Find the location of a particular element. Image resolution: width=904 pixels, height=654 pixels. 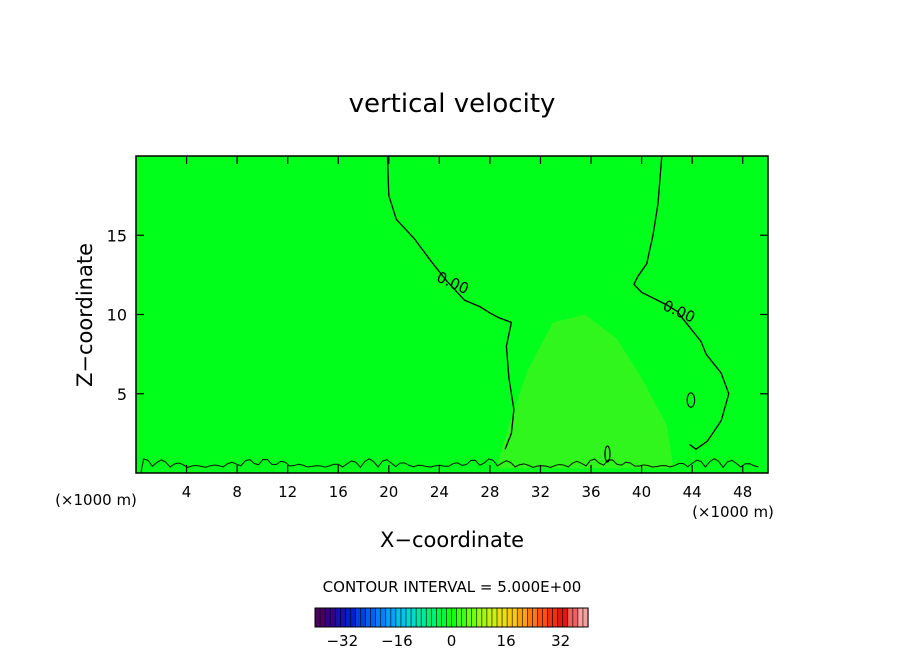

x-axis-label: X−coordinate is located at coordinates (452, 540).